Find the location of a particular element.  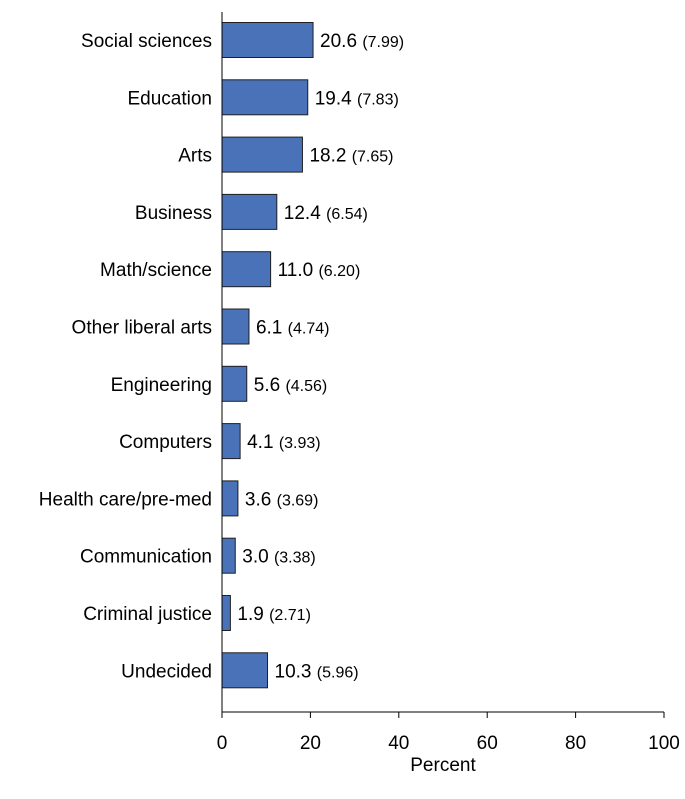

category-label: Health care/pre-med is located at coordinates (125, 499).